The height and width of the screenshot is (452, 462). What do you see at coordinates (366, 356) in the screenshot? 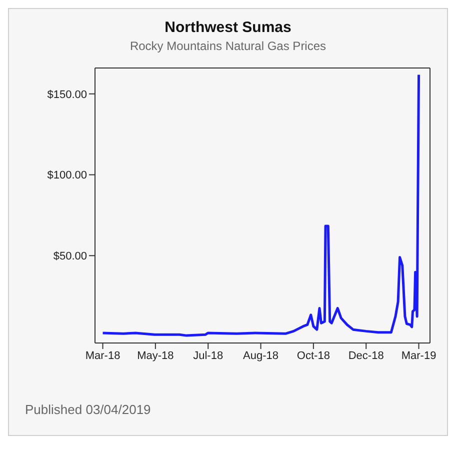
I see `x-tick-label: Dec-18` at bounding box center [366, 356].